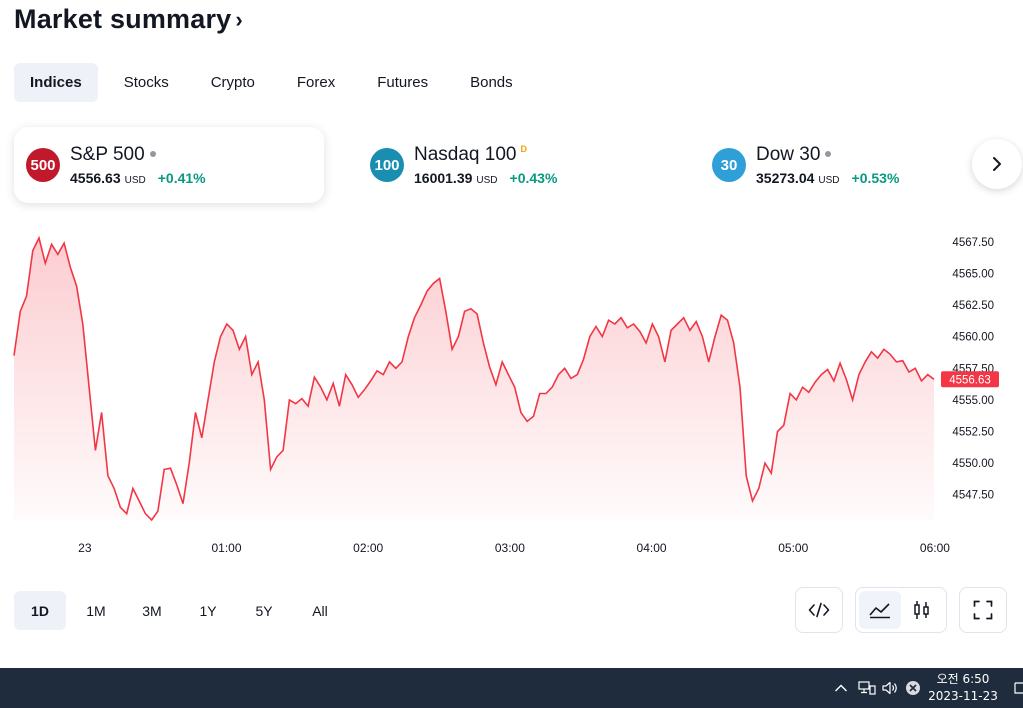 The height and width of the screenshot is (708, 1023). Describe the element at coordinates (128, 19) in the screenshot. I see `page-title: Market summary ›` at that location.